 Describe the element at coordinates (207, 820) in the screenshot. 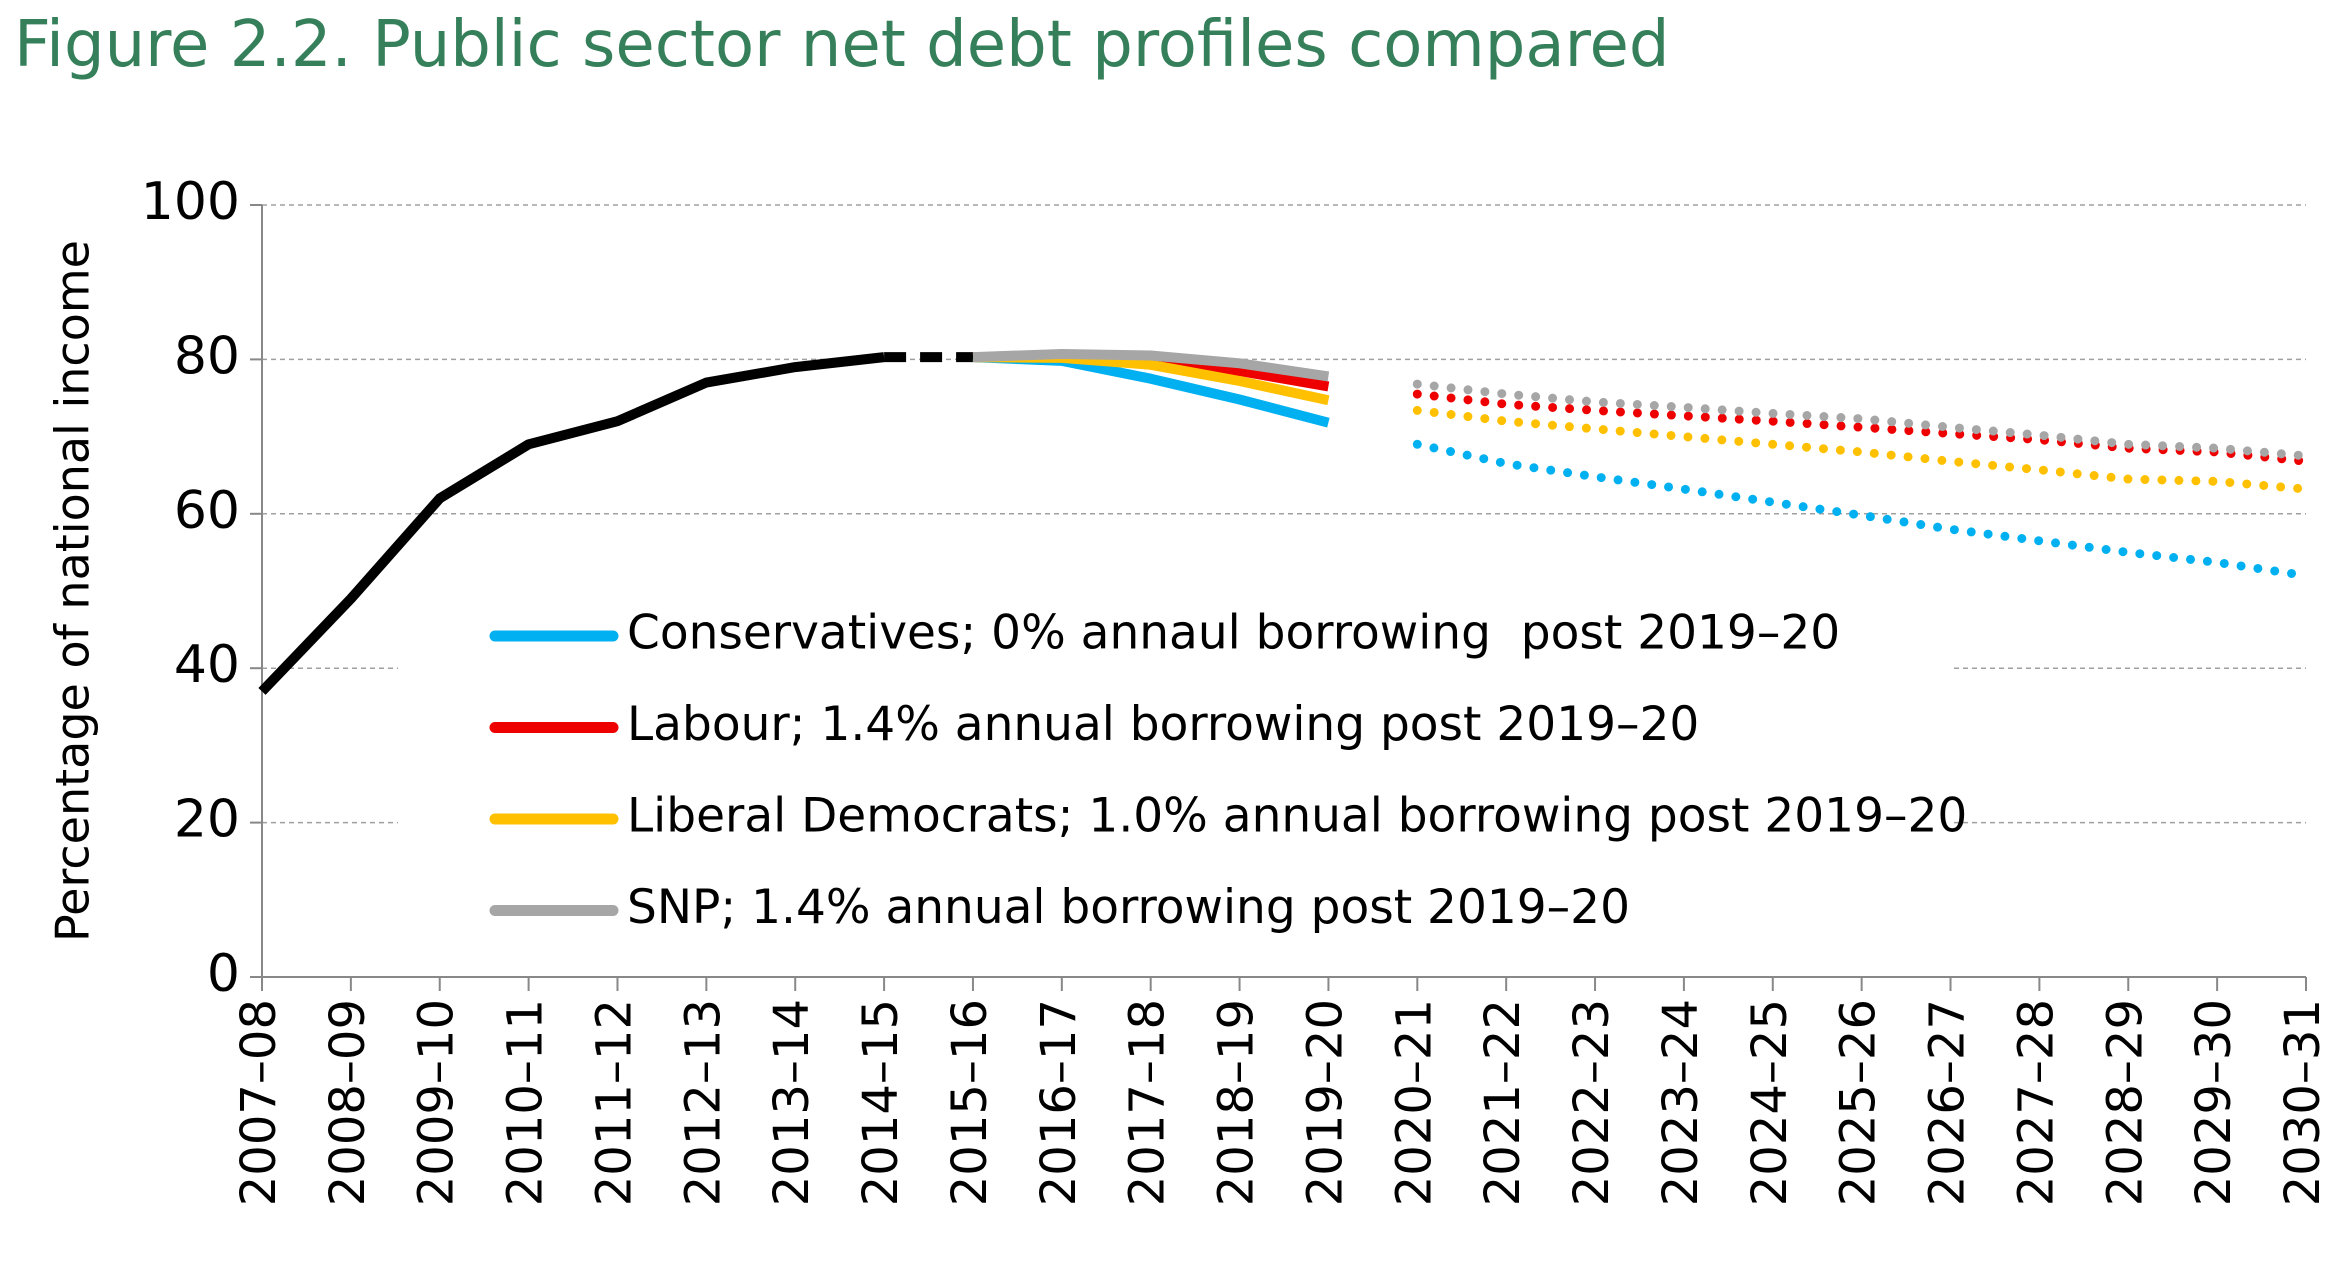

I see `y-tick-label: 20` at that location.